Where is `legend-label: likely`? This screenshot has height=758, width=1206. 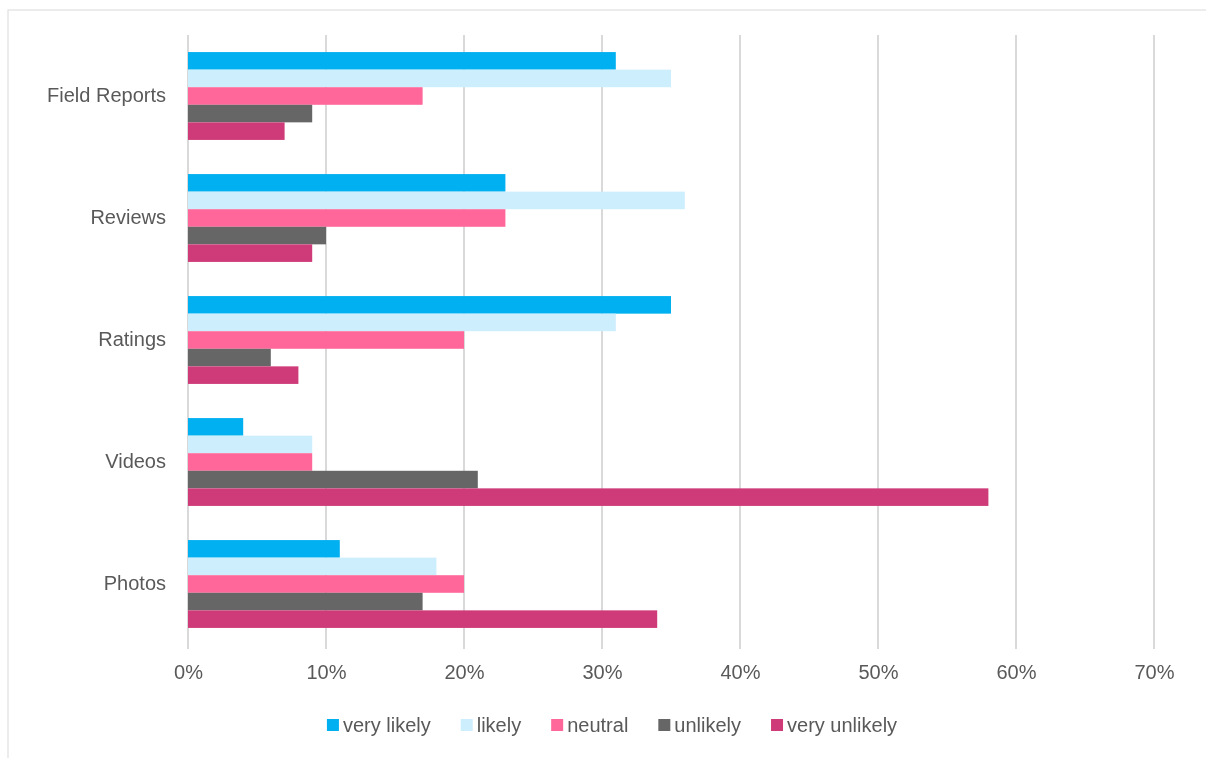 legend-label: likely is located at coordinates (499, 725).